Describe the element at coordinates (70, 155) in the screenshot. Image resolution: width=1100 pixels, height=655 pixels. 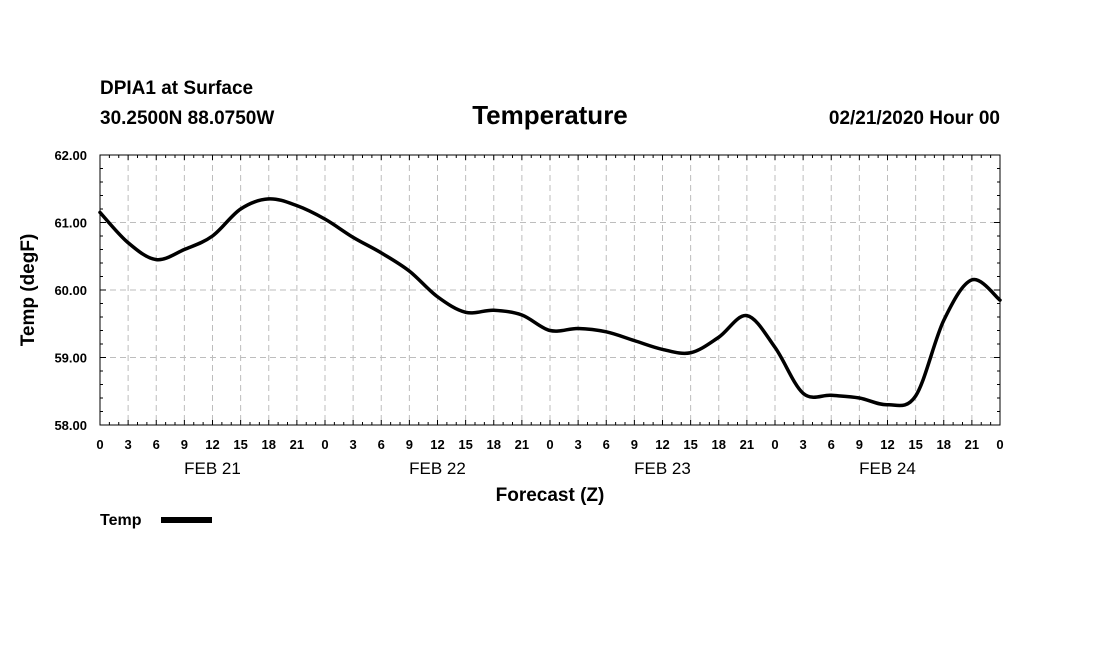
I see `y-tick-label: 62.00` at that location.